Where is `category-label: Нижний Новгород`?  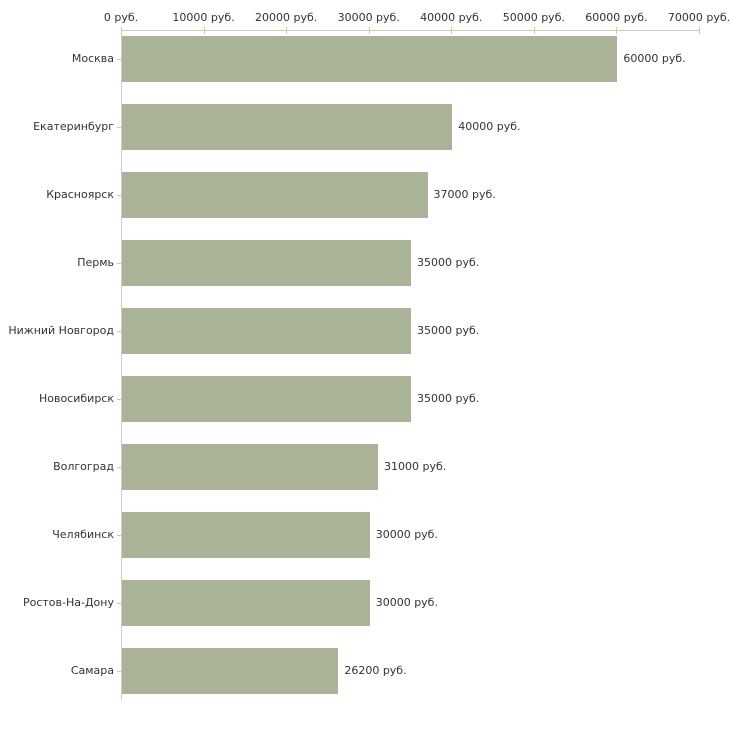
category-label: Нижний Новгород is located at coordinates (61, 330).